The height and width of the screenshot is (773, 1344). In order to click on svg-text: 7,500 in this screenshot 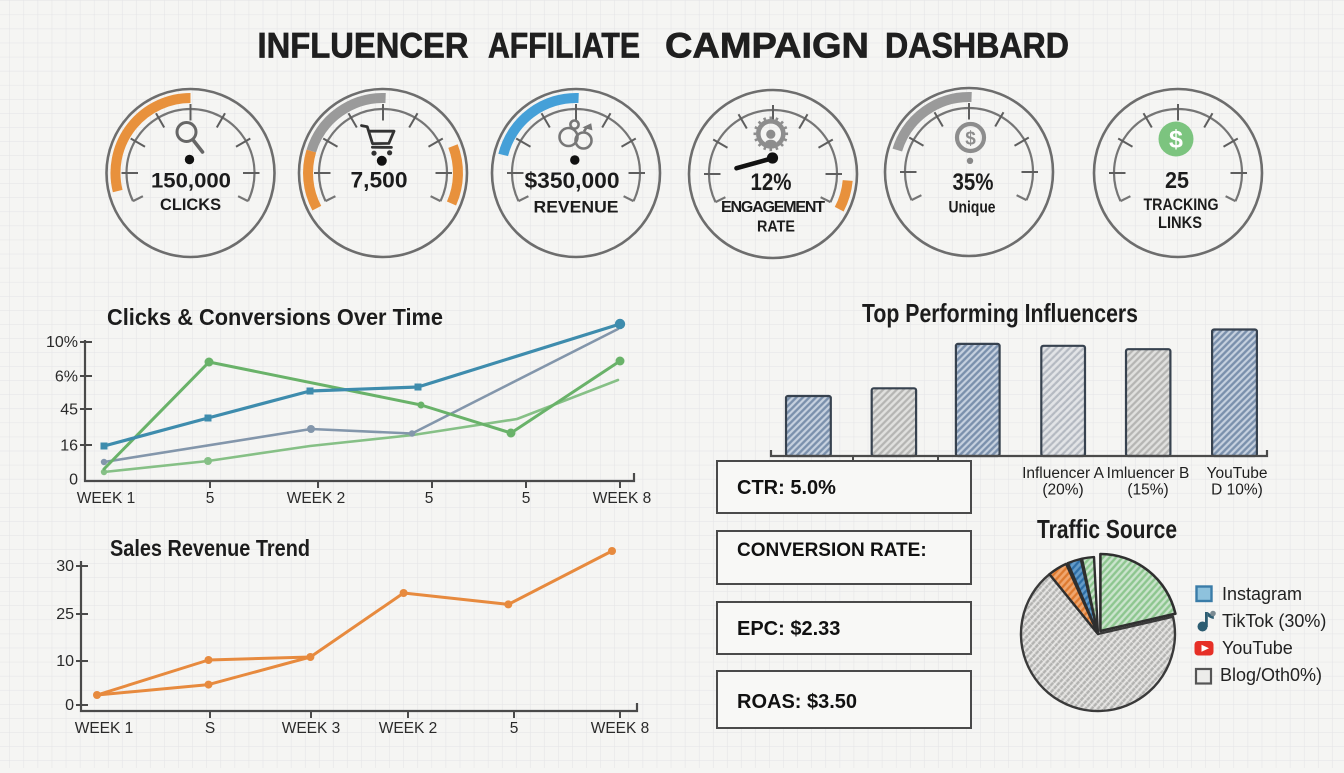, I will do `click(379, 180)`.